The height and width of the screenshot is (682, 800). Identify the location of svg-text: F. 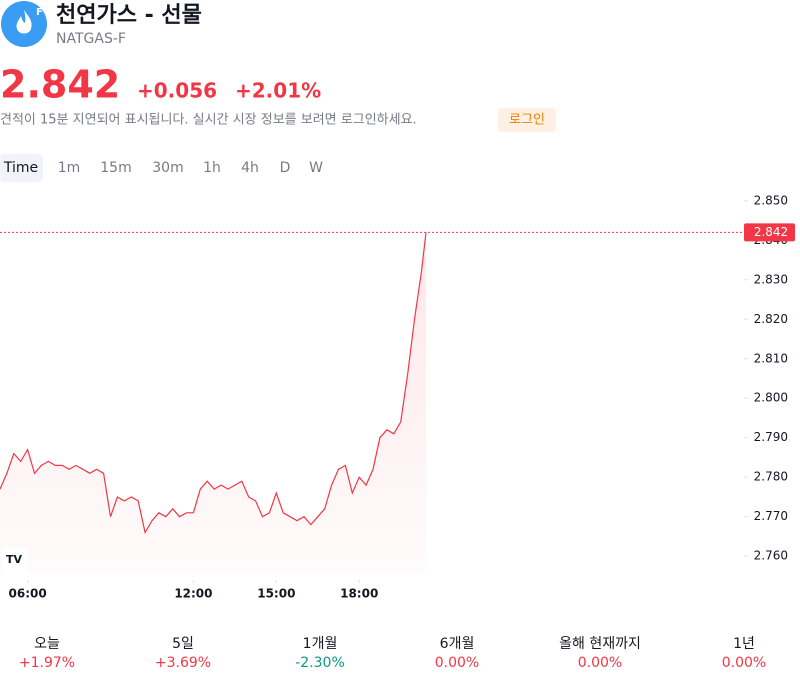
(39, 12).